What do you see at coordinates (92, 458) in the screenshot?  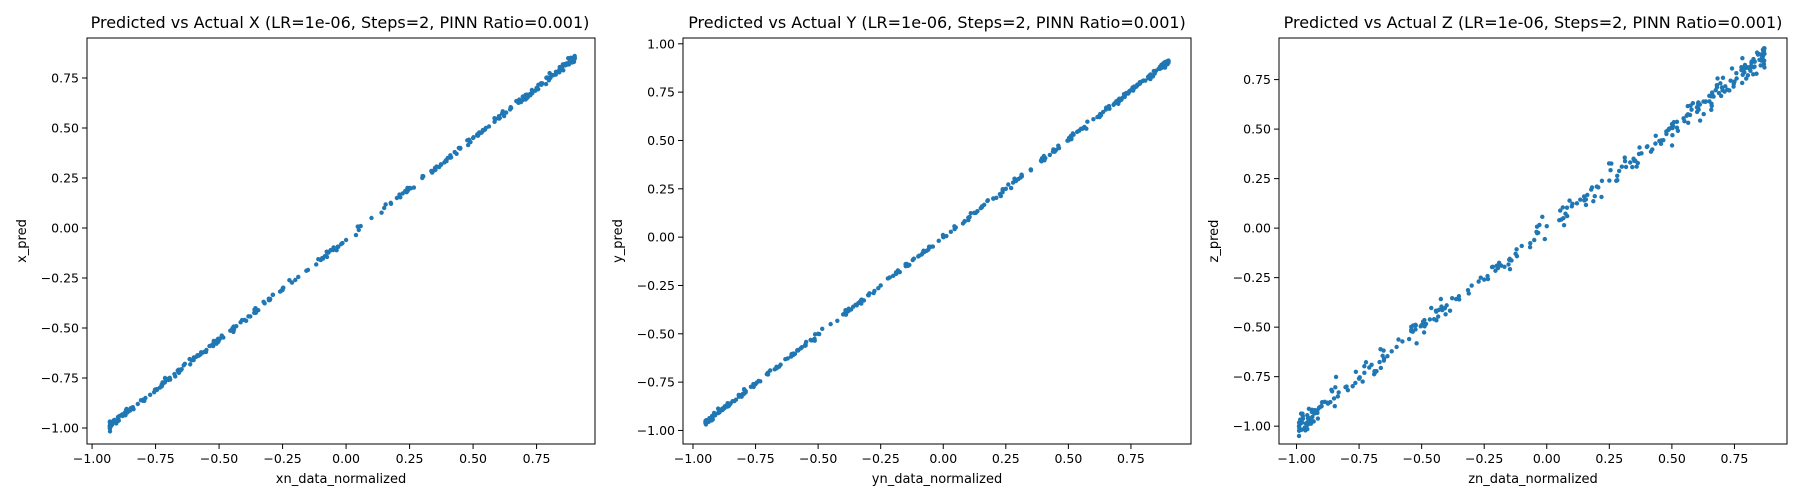 I see `x-tick-label: −1.00` at bounding box center [92, 458].